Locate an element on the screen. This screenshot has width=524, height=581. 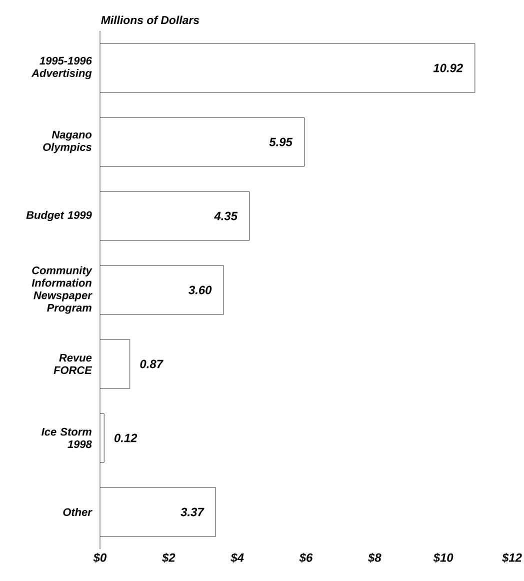
y-tick-label: Ice Storm 1998 is located at coordinates (67, 438).